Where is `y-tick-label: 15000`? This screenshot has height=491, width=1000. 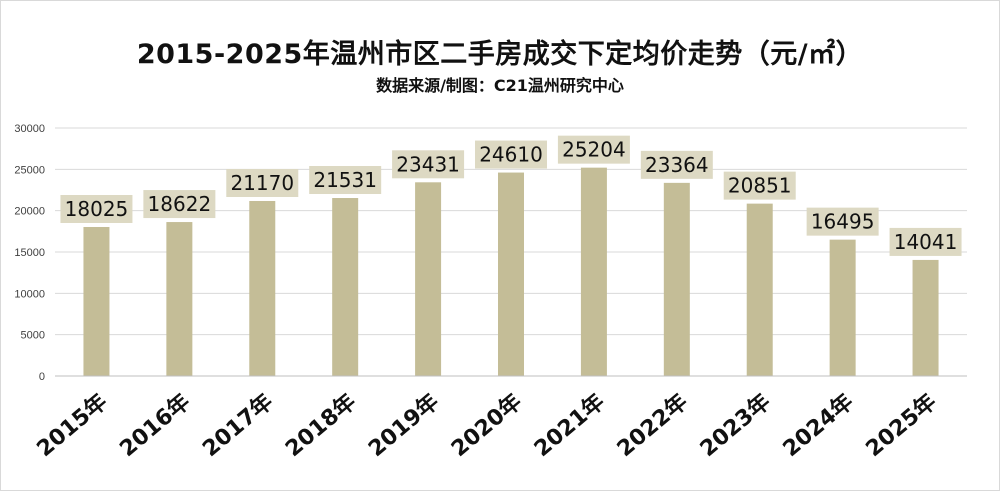 y-tick-label: 15000 is located at coordinates (29, 253).